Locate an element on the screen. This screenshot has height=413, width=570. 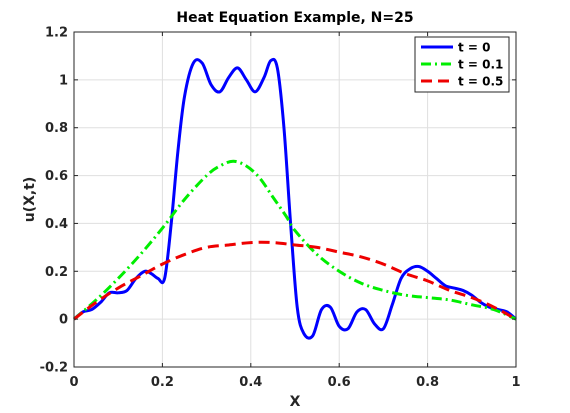
x-axis-label: X is located at coordinates (295, 402).